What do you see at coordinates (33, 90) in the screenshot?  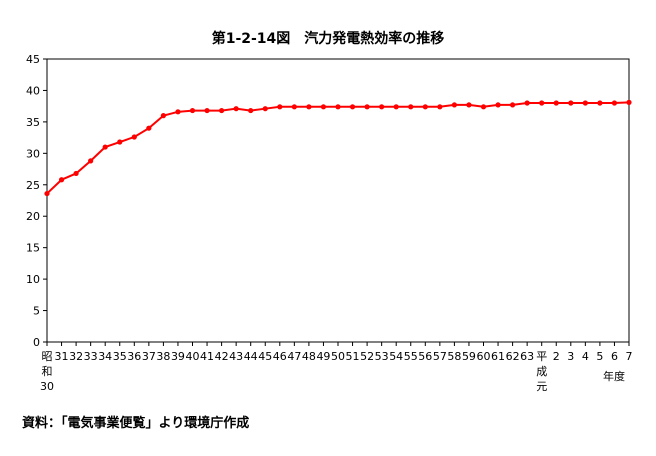 I see `y-tick-label: 40` at bounding box center [33, 90].